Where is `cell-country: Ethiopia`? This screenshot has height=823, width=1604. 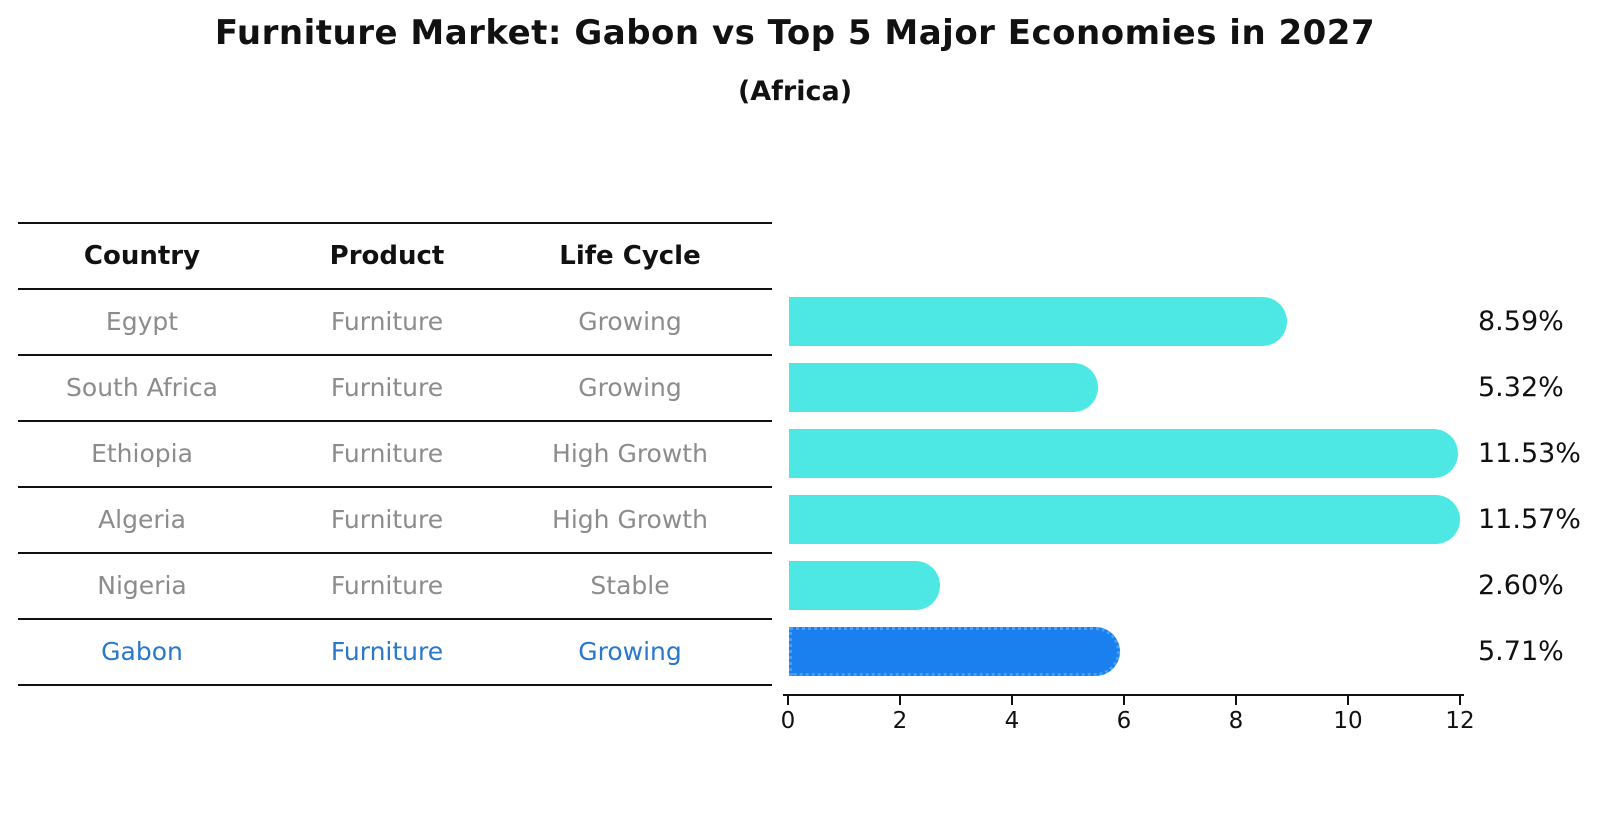
cell-country: Ethiopia is located at coordinates (142, 453).